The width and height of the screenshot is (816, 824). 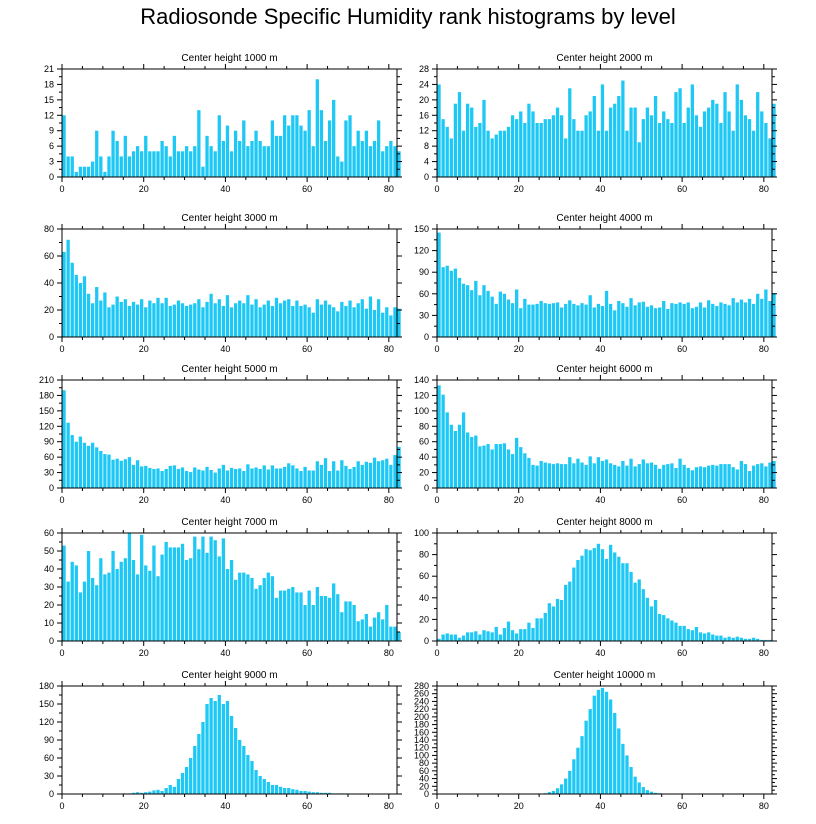 What do you see at coordinates (421, 717) in the screenshot?
I see `y-tick-label: 200` at bounding box center [421, 717].